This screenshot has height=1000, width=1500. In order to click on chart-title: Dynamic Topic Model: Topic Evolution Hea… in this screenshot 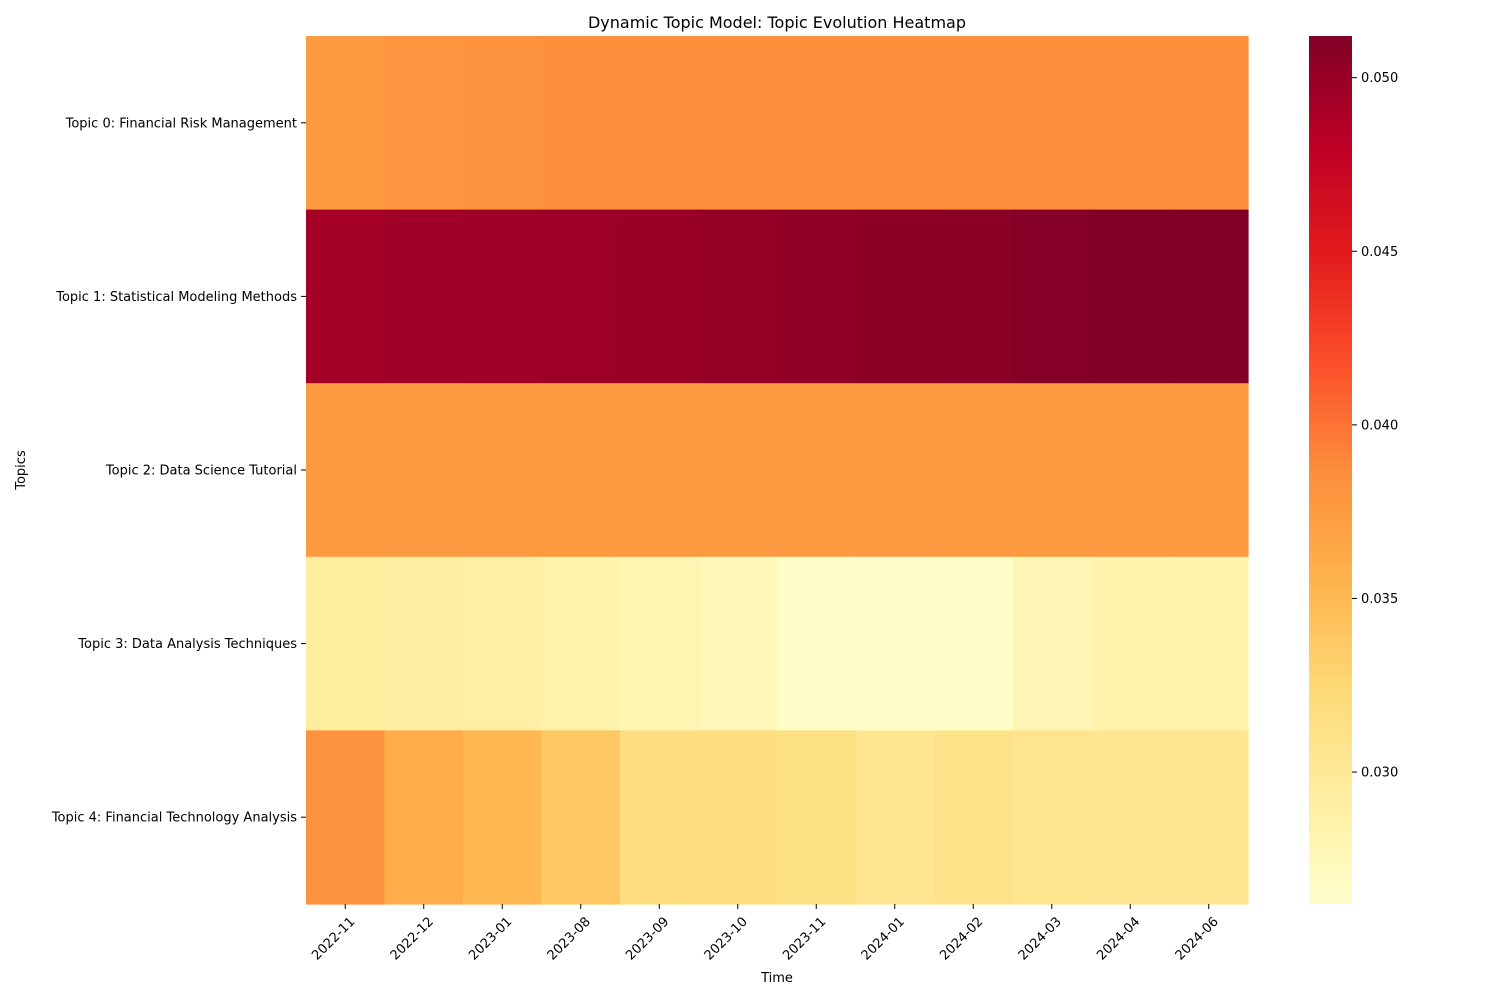, I will do `click(777, 22)`.